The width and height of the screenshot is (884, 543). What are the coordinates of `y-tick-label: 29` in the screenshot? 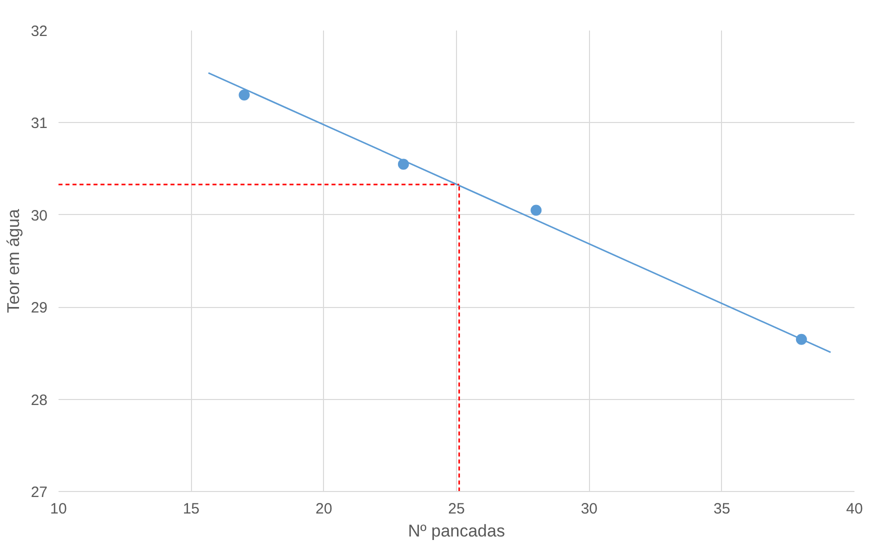 It's located at (39, 308).